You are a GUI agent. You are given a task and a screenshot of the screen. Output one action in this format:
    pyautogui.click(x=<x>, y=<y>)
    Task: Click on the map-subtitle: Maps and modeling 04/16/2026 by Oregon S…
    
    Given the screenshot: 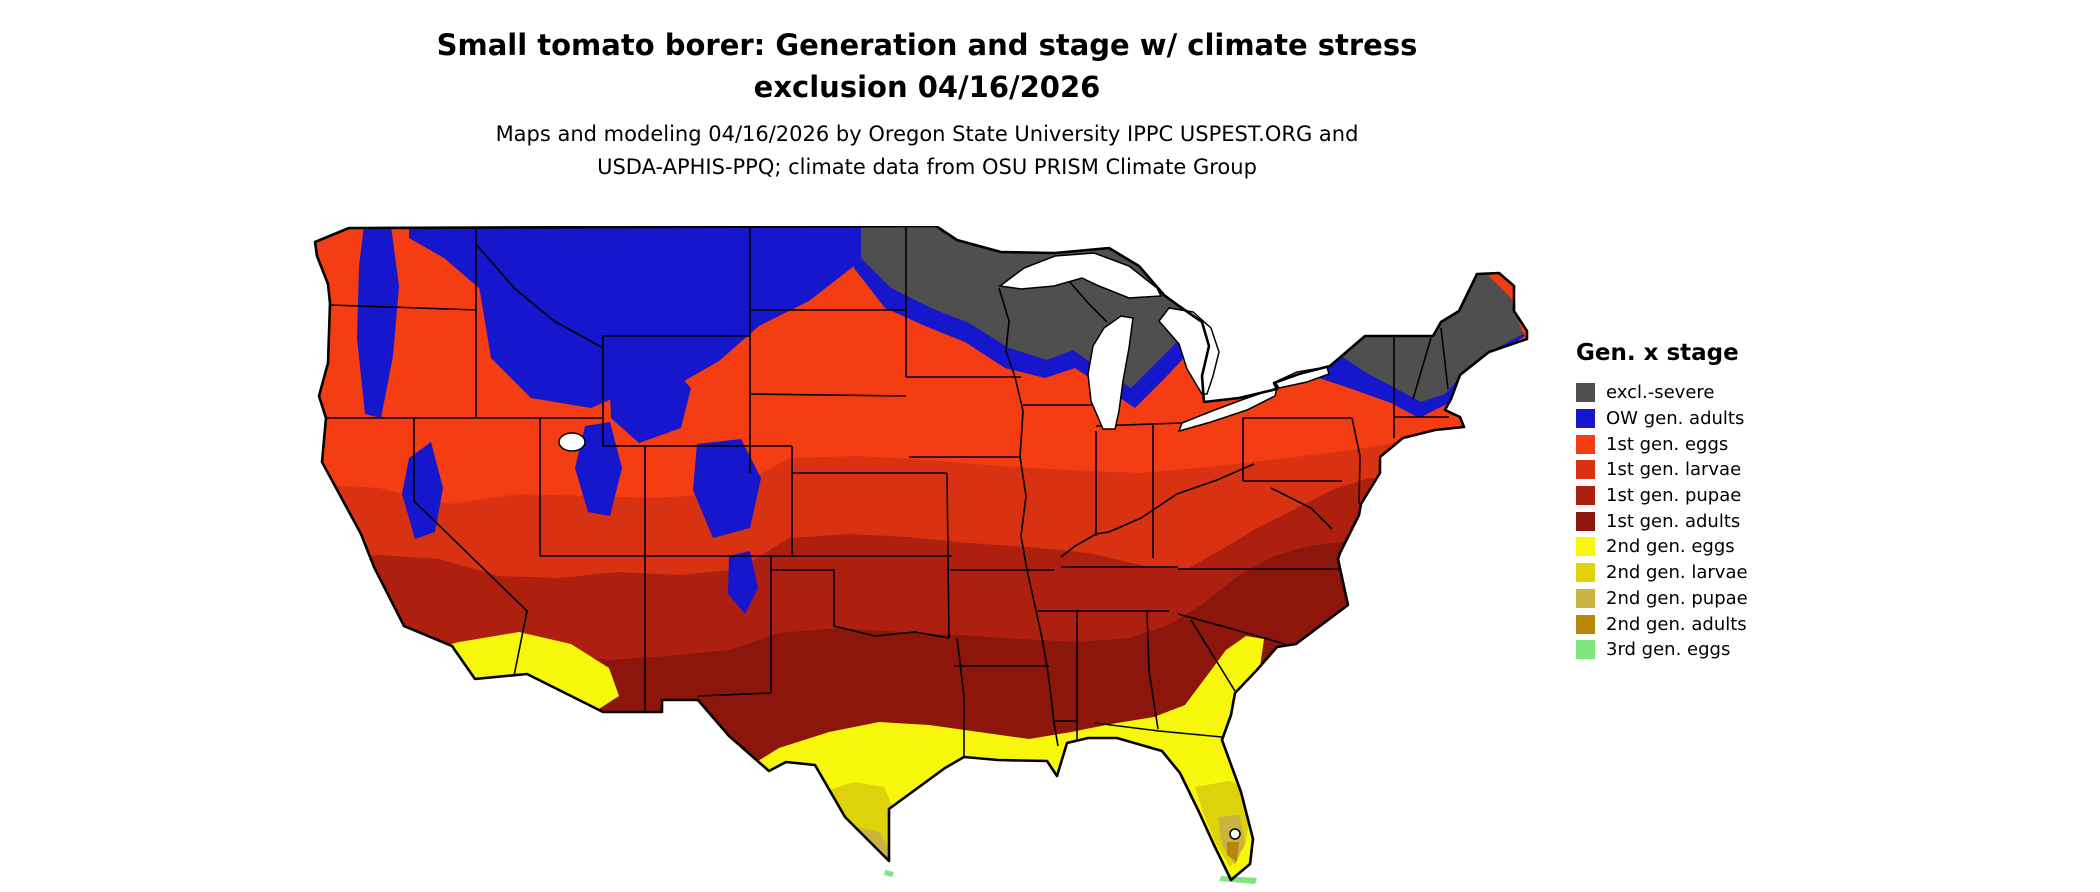 What is the action you would take?
    pyautogui.click(x=927, y=151)
    